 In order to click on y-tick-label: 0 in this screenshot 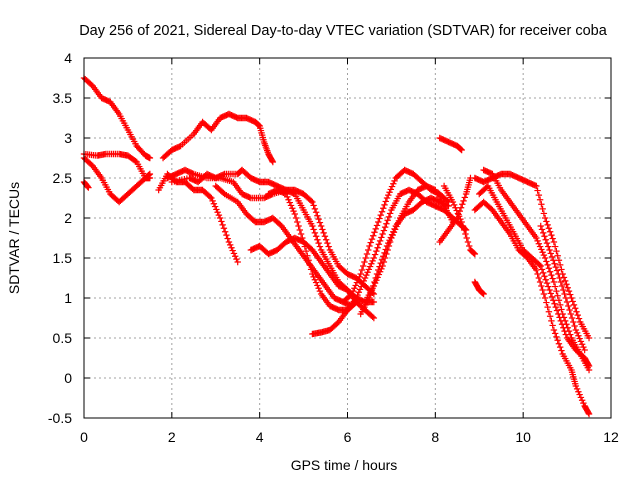, I will do `click(68, 378)`.